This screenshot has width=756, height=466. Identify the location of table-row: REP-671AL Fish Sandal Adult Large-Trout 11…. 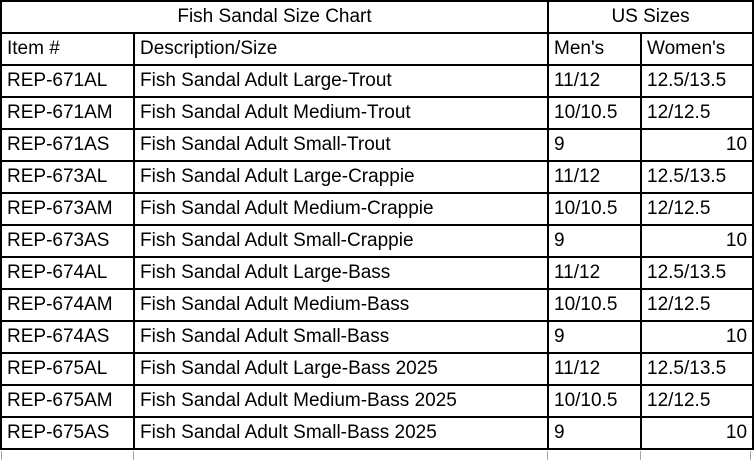
(377, 81).